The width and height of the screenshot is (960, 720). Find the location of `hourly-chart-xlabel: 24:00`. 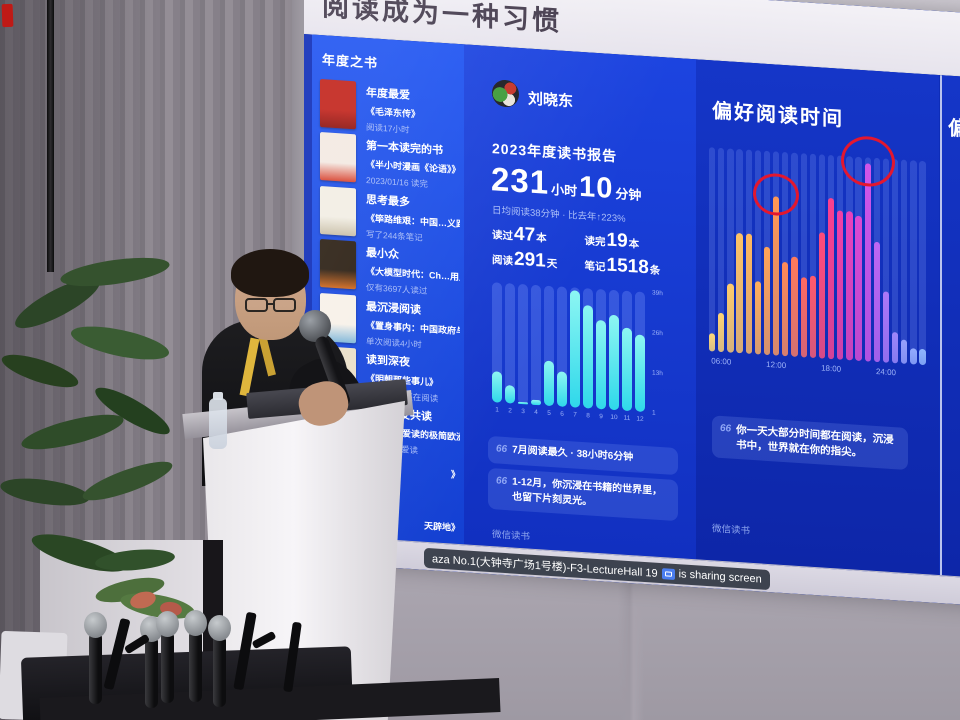

hourly-chart-xlabel: 24:00 is located at coordinates (886, 372).